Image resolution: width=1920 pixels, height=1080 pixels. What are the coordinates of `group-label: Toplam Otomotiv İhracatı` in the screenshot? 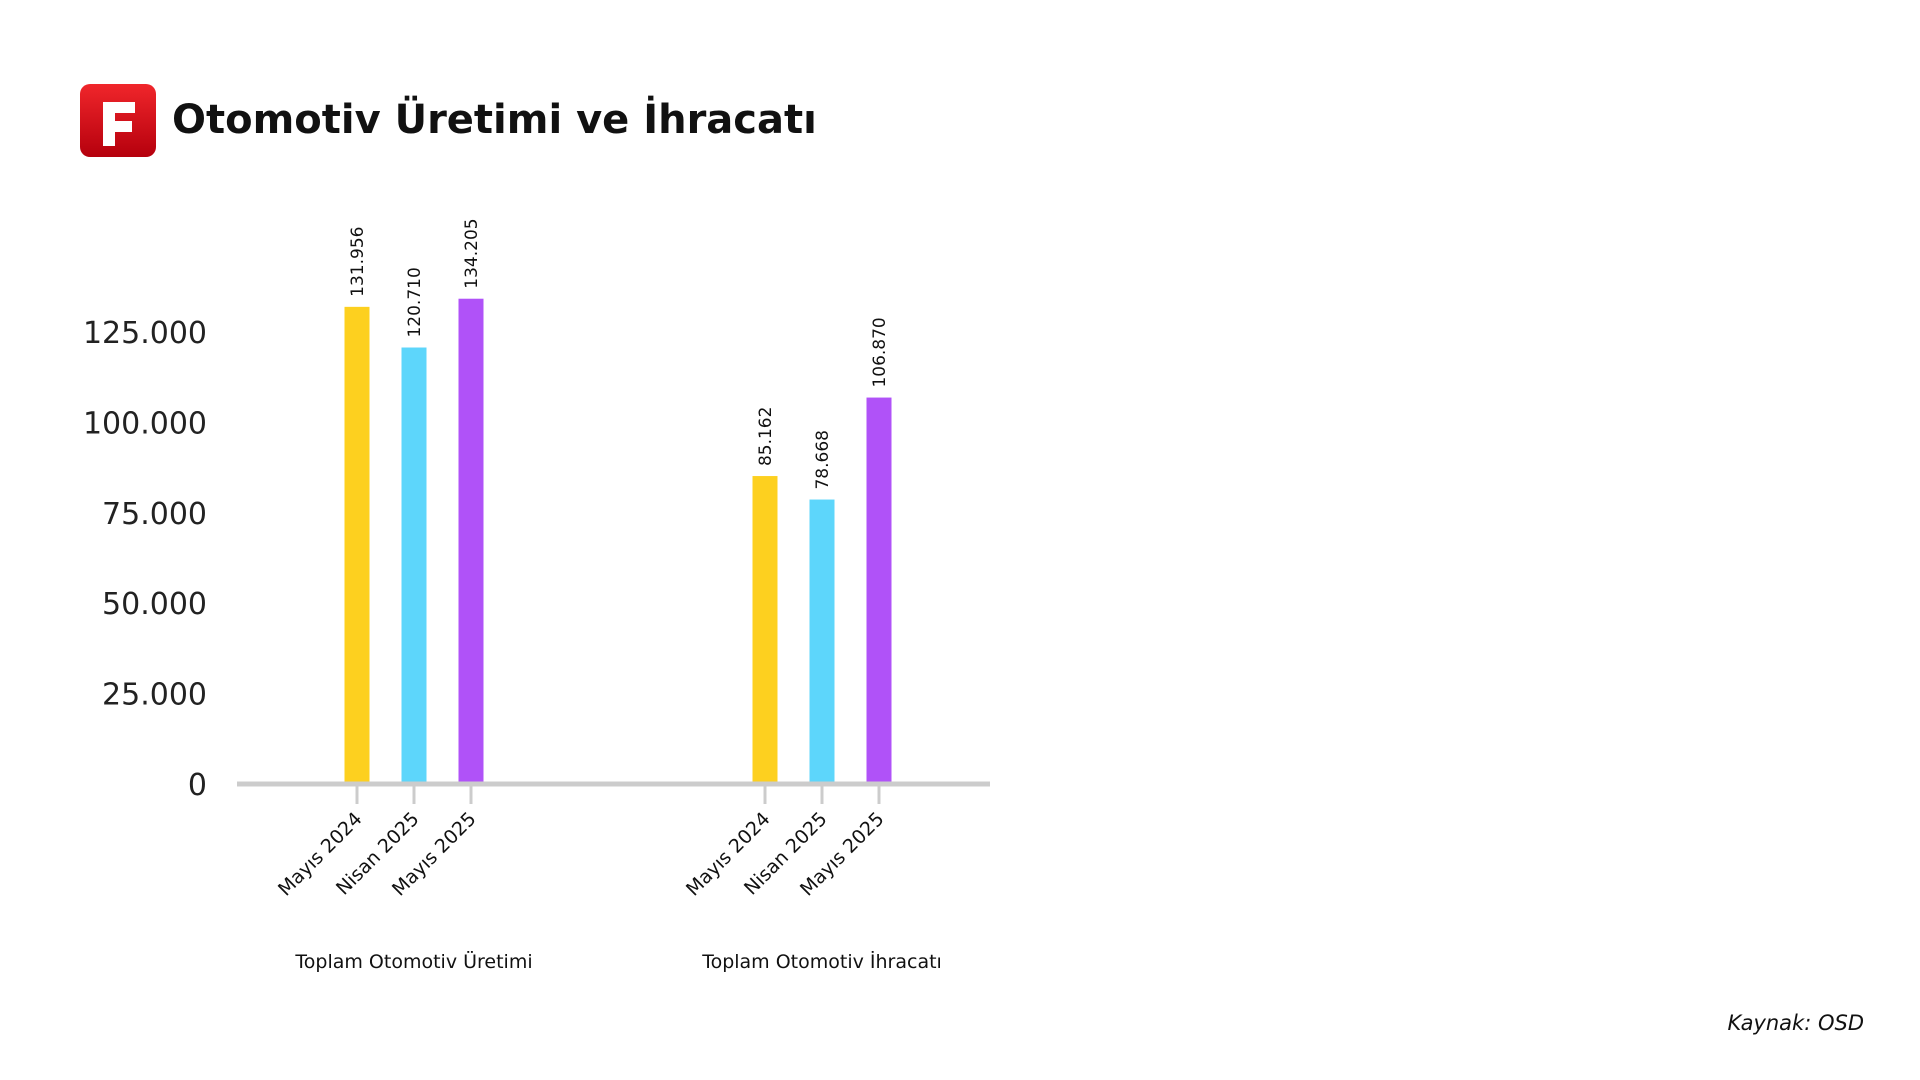 It's located at (821, 961).